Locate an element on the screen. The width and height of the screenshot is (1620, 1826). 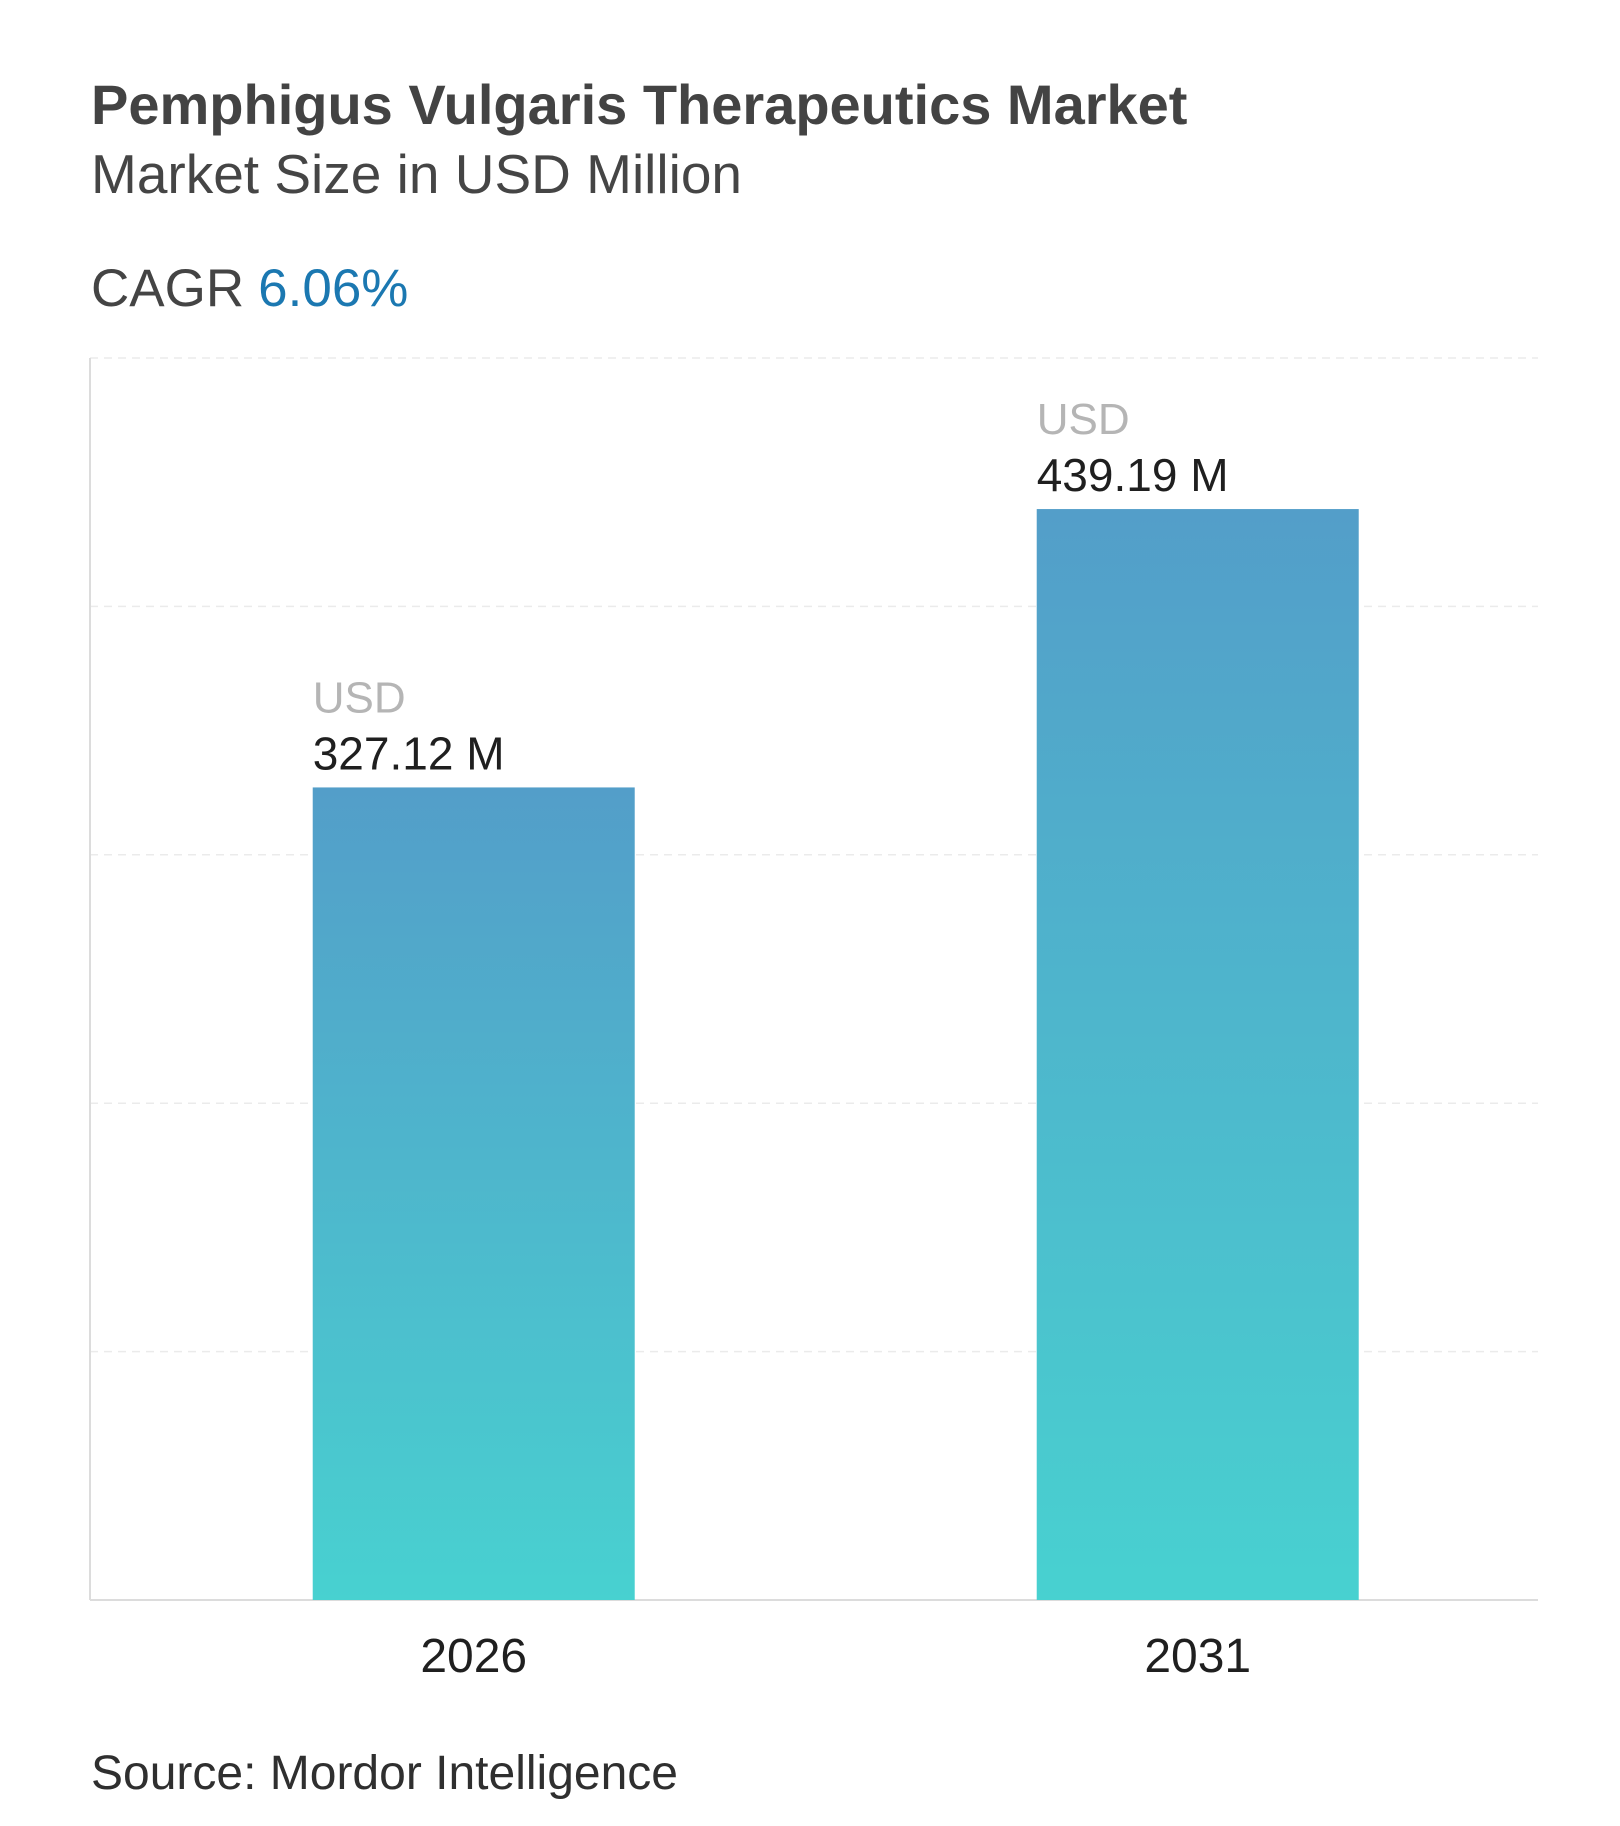
bar-2026 is located at coordinates (473, 1193).